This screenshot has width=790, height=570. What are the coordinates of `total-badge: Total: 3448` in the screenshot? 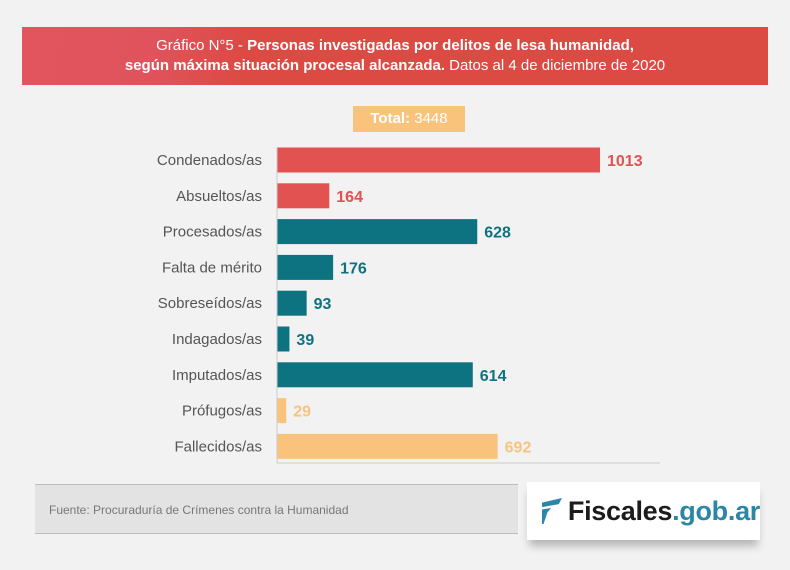 It's located at (409, 119).